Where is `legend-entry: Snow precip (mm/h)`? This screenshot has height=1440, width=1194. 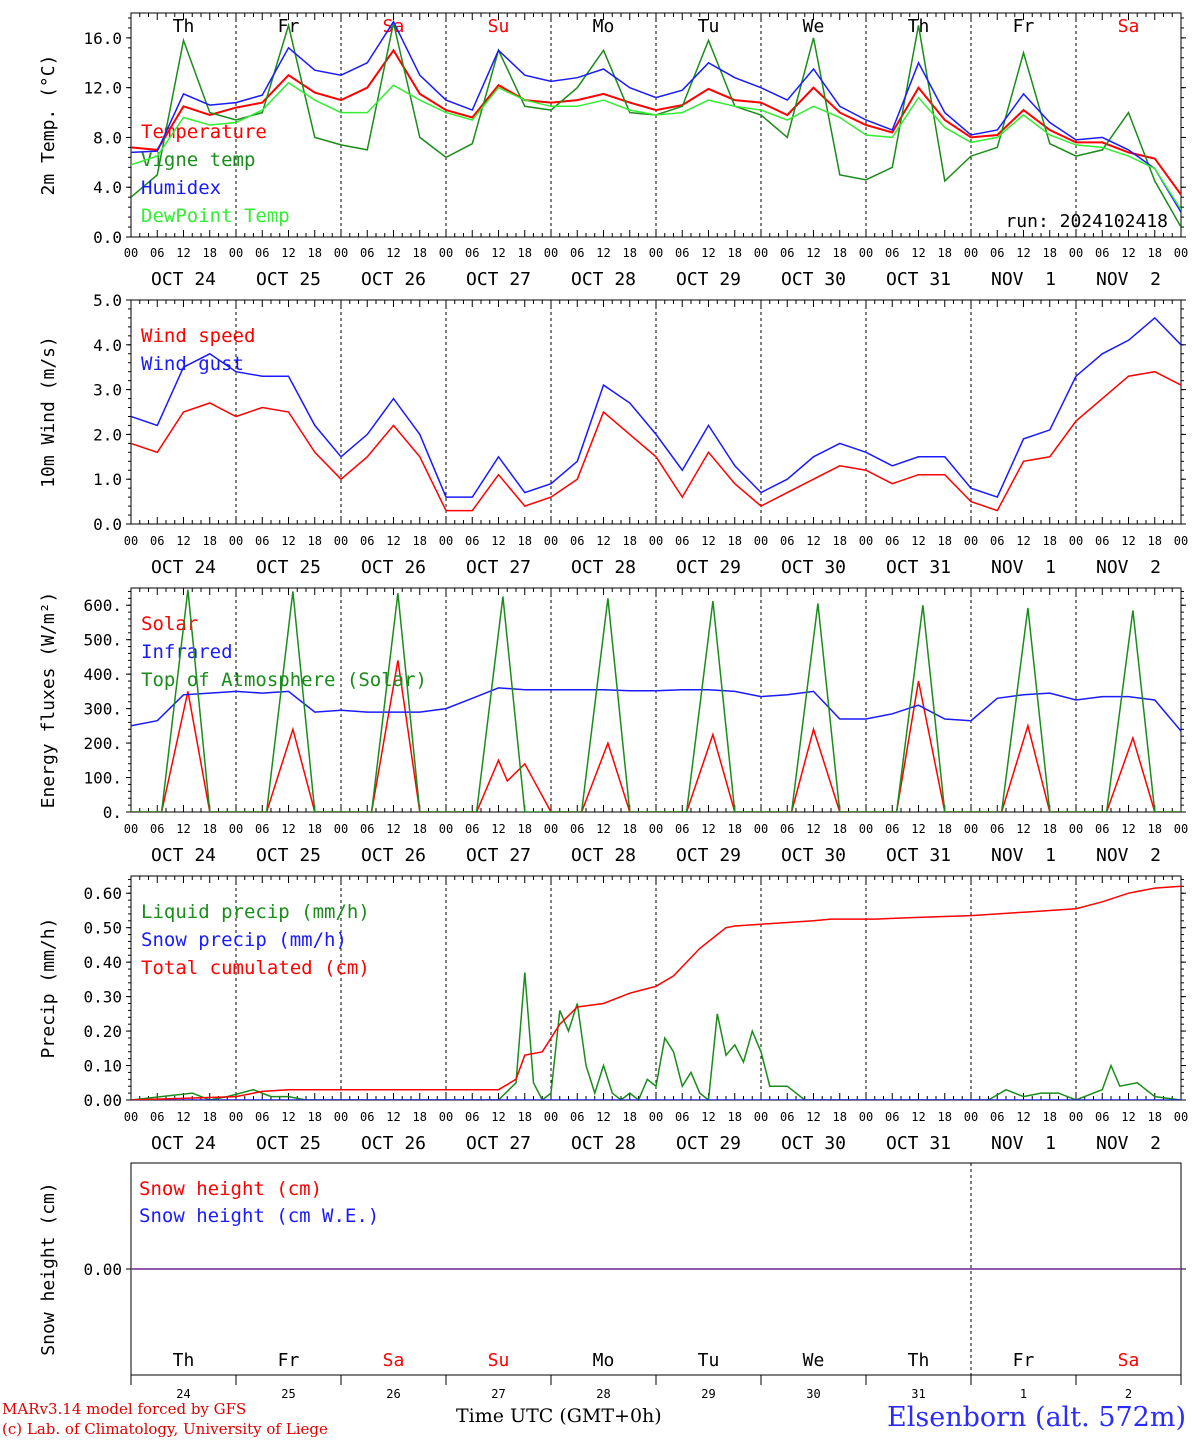
legend-entry: Snow precip (mm/h) is located at coordinates (244, 940).